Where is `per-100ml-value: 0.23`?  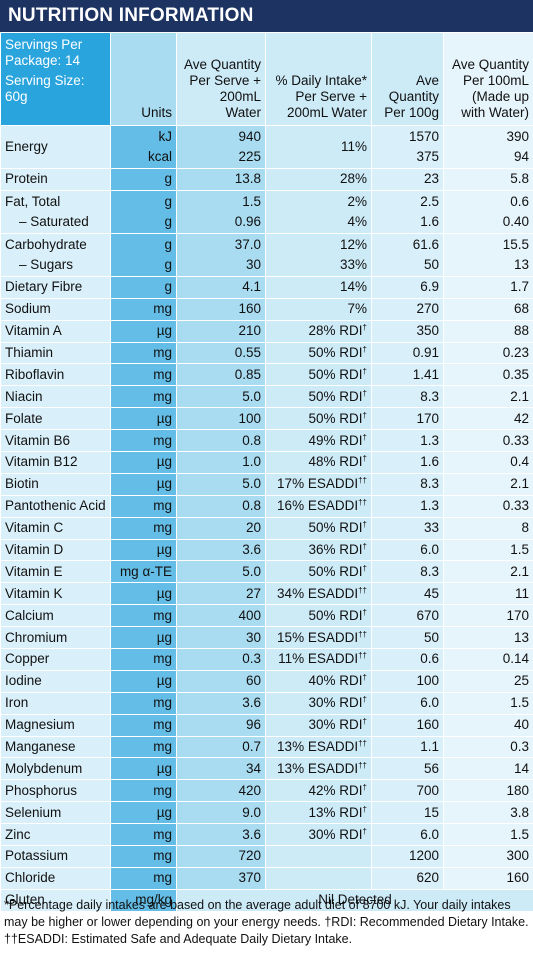
per-100ml-value: 0.23 is located at coordinates (488, 353).